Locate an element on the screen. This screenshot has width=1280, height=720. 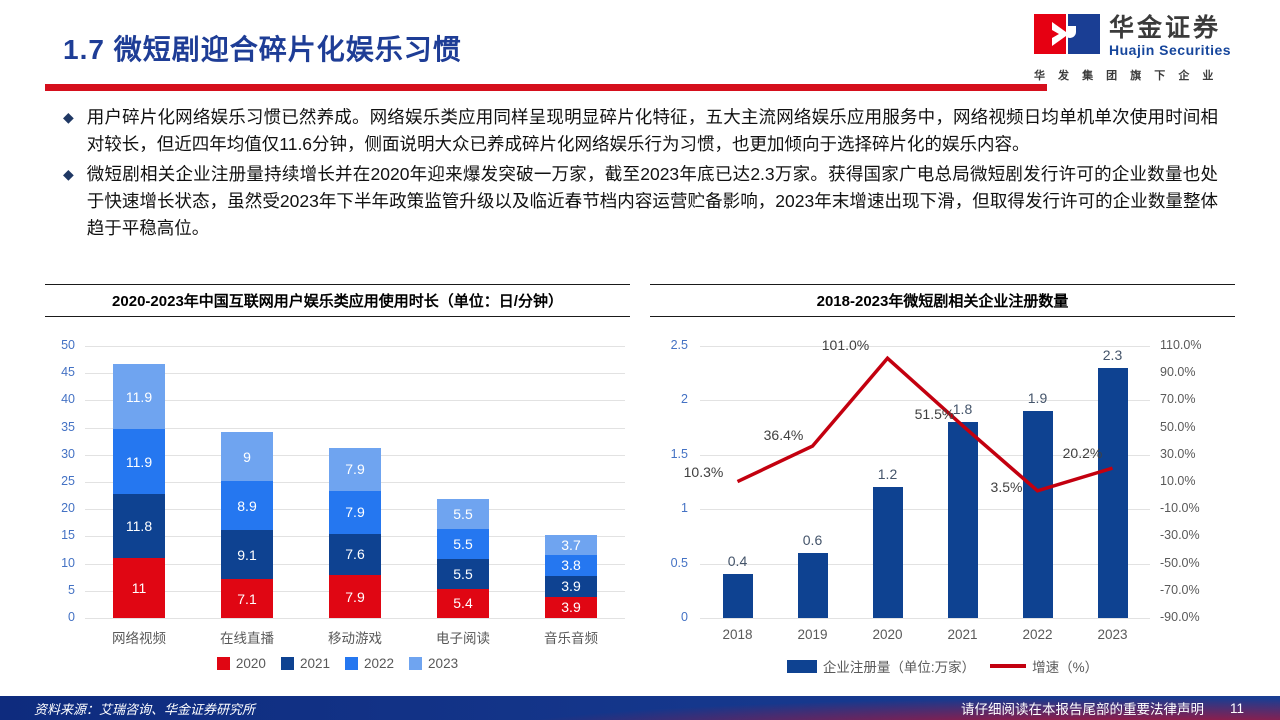
y-axis-tick: 15 is located at coordinates (68, 535).